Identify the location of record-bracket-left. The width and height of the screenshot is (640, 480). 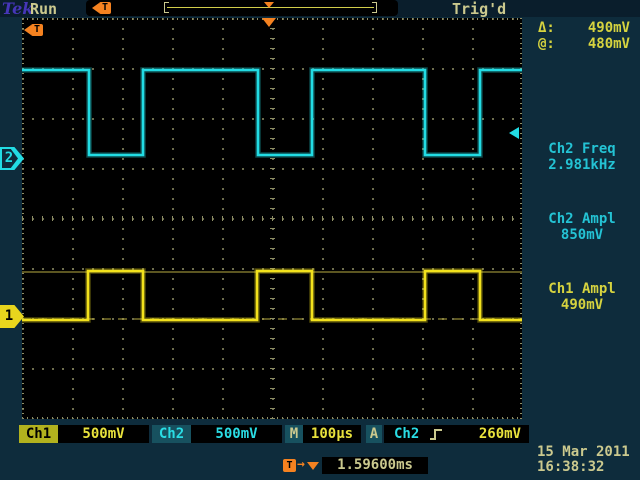
(166, 7).